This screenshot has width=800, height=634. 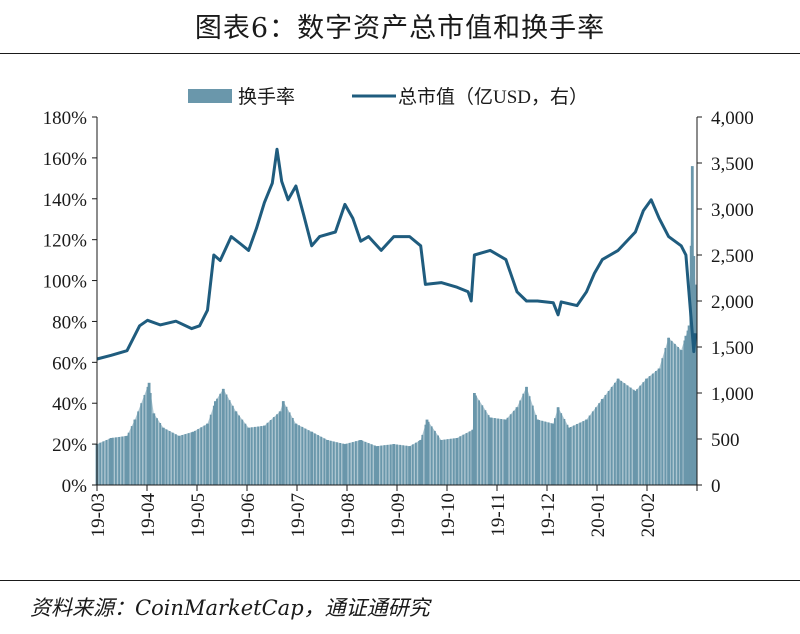 What do you see at coordinates (398, 515) in the screenshot?
I see `x-tick-label: 19-09` at bounding box center [398, 515].